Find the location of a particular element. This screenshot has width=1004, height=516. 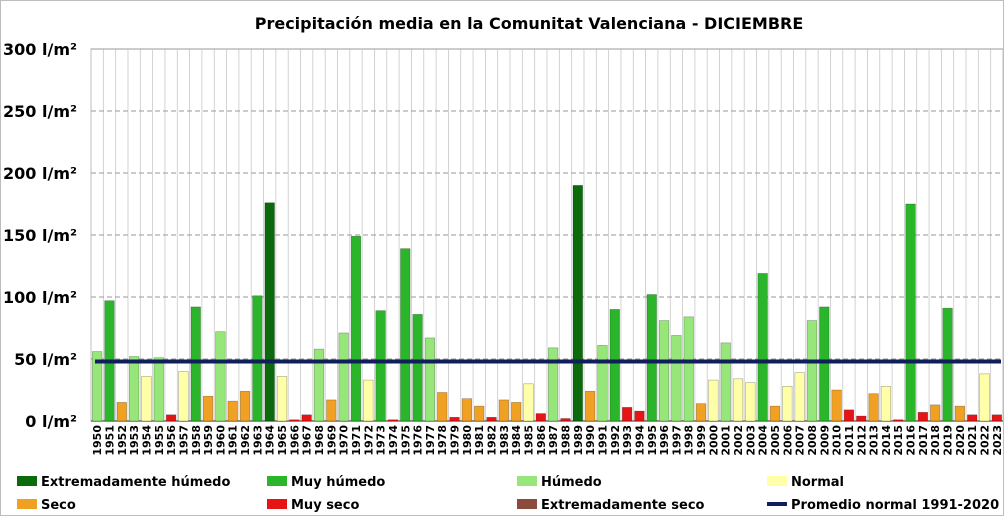

bar-1962 is located at coordinates (245, 406).